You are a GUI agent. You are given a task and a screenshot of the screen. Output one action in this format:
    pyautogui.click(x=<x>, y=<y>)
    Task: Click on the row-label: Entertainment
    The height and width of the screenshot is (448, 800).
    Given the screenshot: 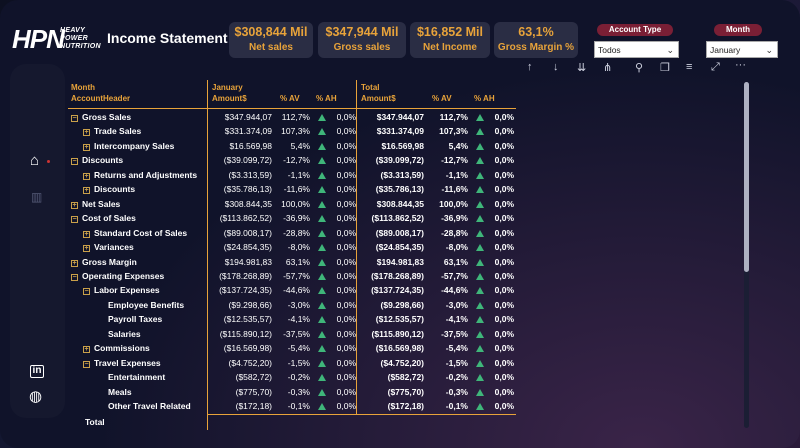 What is the action you would take?
    pyautogui.click(x=137, y=377)
    